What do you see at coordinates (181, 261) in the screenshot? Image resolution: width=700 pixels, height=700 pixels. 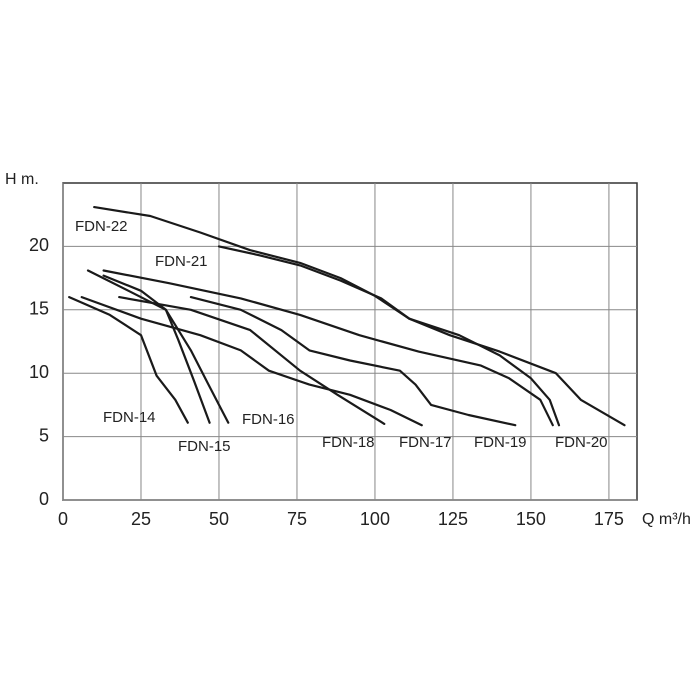 I see `curve-label: FDN-21` at bounding box center [181, 261].